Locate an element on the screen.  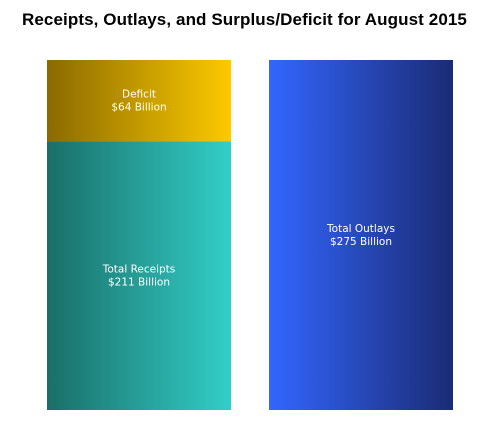
segment-label-deficit: Deficit is located at coordinates (139, 95).